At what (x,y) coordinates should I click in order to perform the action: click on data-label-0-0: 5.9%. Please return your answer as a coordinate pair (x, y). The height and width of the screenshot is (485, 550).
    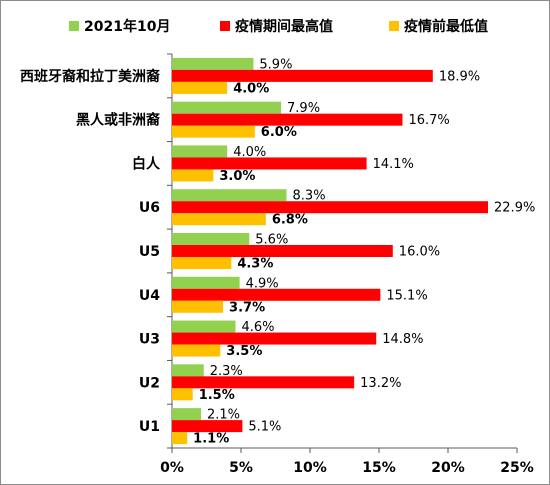
    Looking at the image, I should click on (275, 64).